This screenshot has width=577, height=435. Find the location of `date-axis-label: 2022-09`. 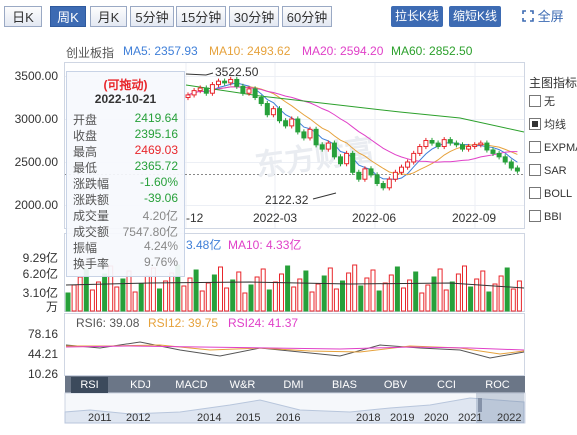

date-axis-label: 2022-09 is located at coordinates (474, 218).